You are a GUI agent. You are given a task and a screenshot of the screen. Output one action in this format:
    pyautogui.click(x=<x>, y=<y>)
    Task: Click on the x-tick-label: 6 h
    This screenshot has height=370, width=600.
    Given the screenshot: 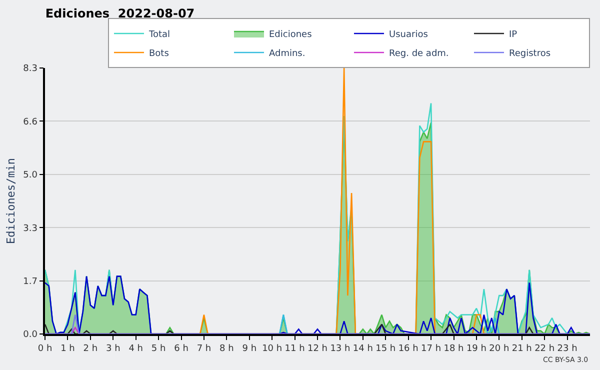 What is the action you would take?
    pyautogui.click(x=181, y=349)
    